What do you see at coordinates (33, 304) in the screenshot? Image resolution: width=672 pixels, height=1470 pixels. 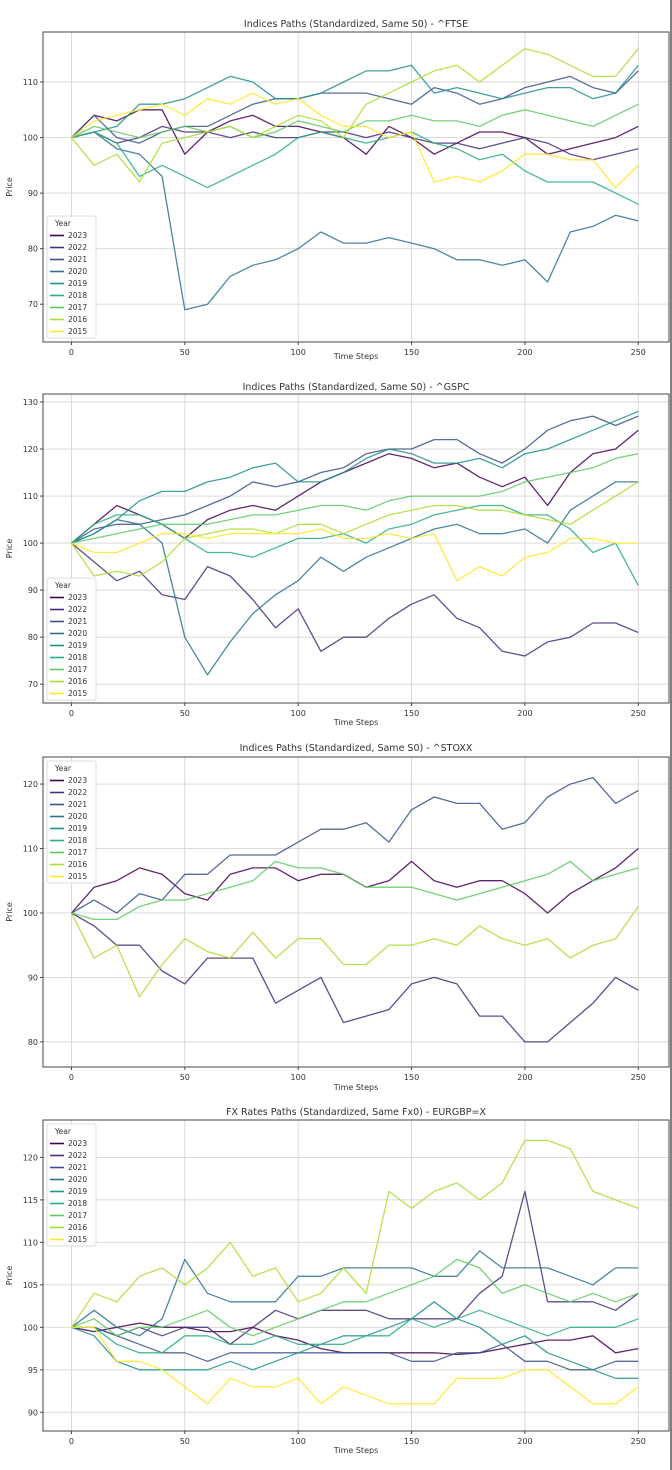 I see `y-tick-label: 70` at bounding box center [33, 304].